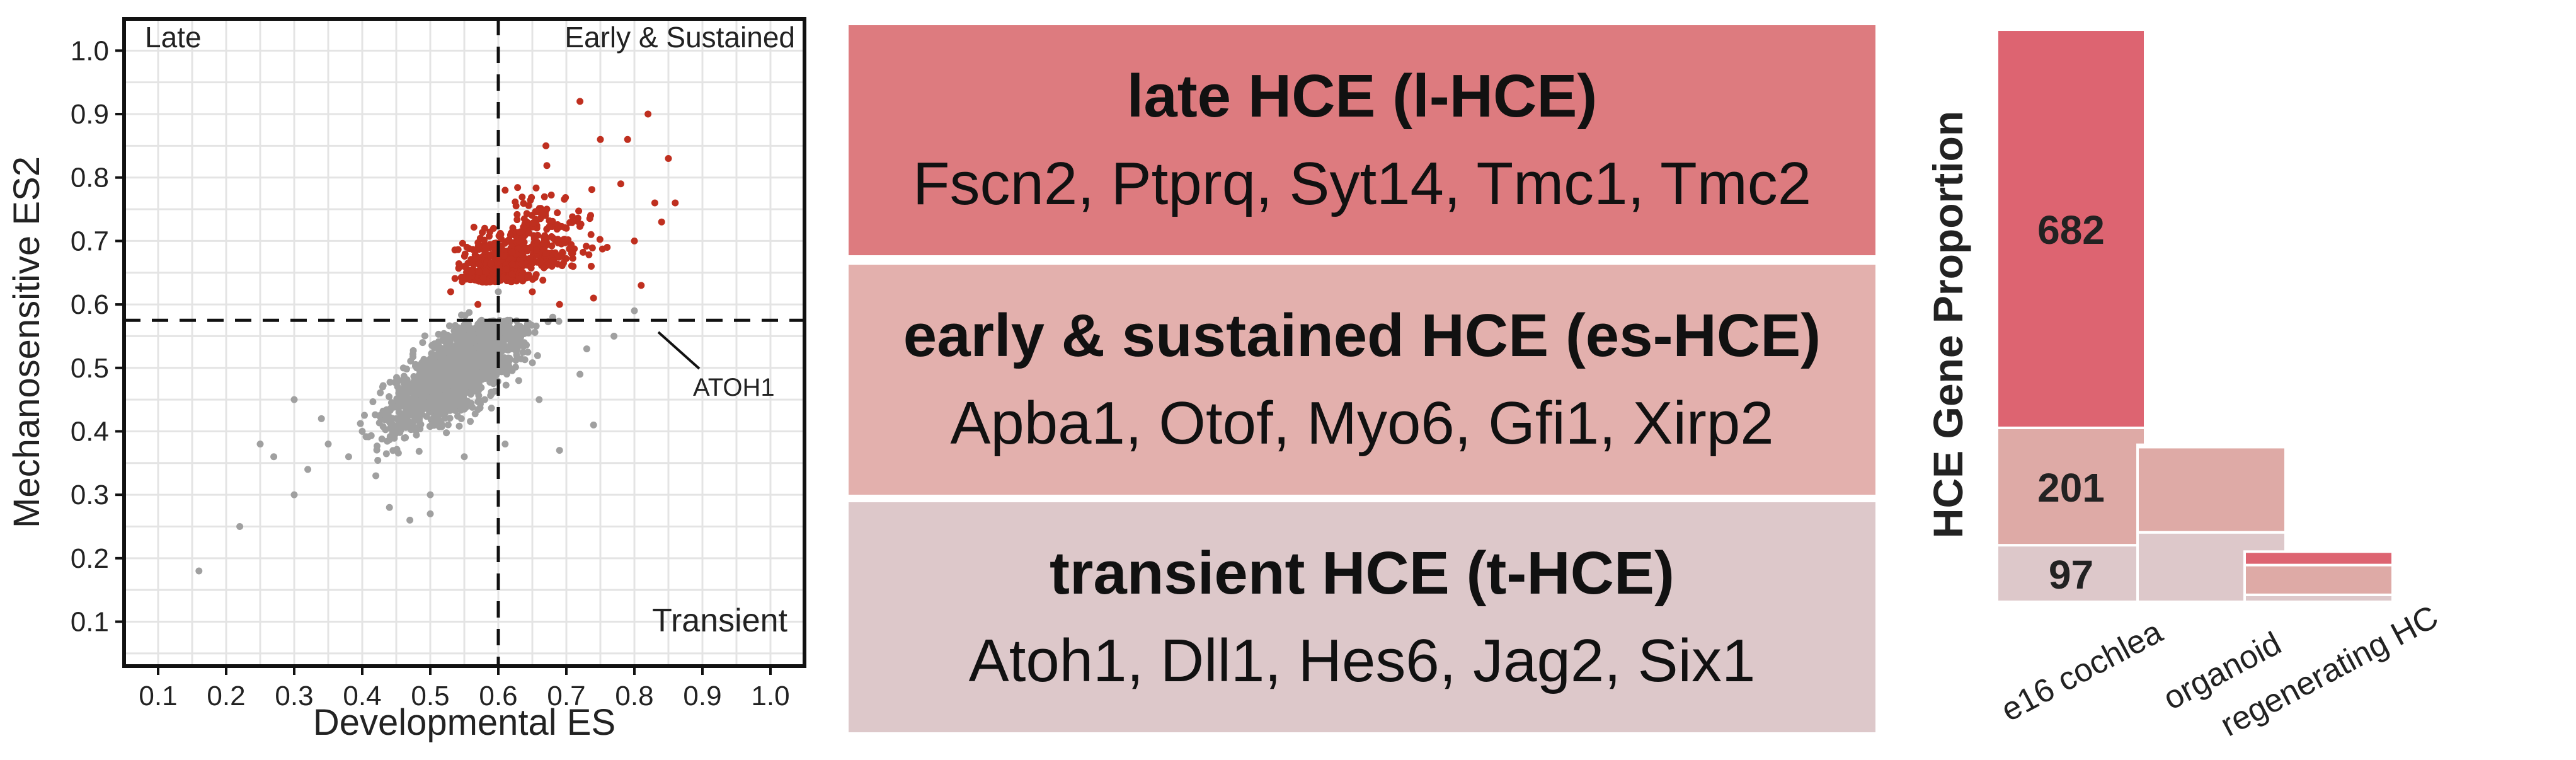 The width and height of the screenshot is (2576, 760). Describe the element at coordinates (90, 622) in the screenshot. I see `y-tick-label: 0.1` at that location.